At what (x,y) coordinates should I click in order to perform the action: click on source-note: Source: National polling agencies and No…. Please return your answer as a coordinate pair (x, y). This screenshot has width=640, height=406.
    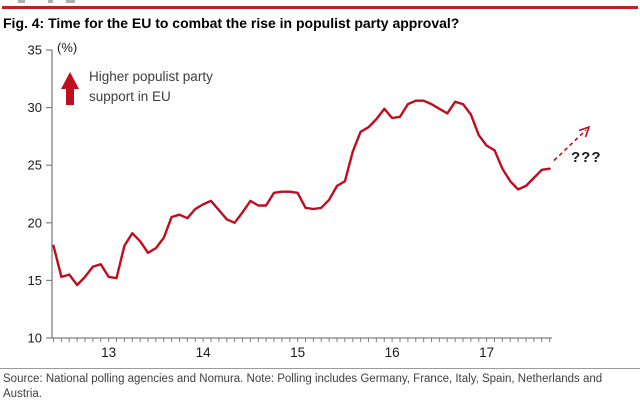
    Looking at the image, I should click on (303, 386).